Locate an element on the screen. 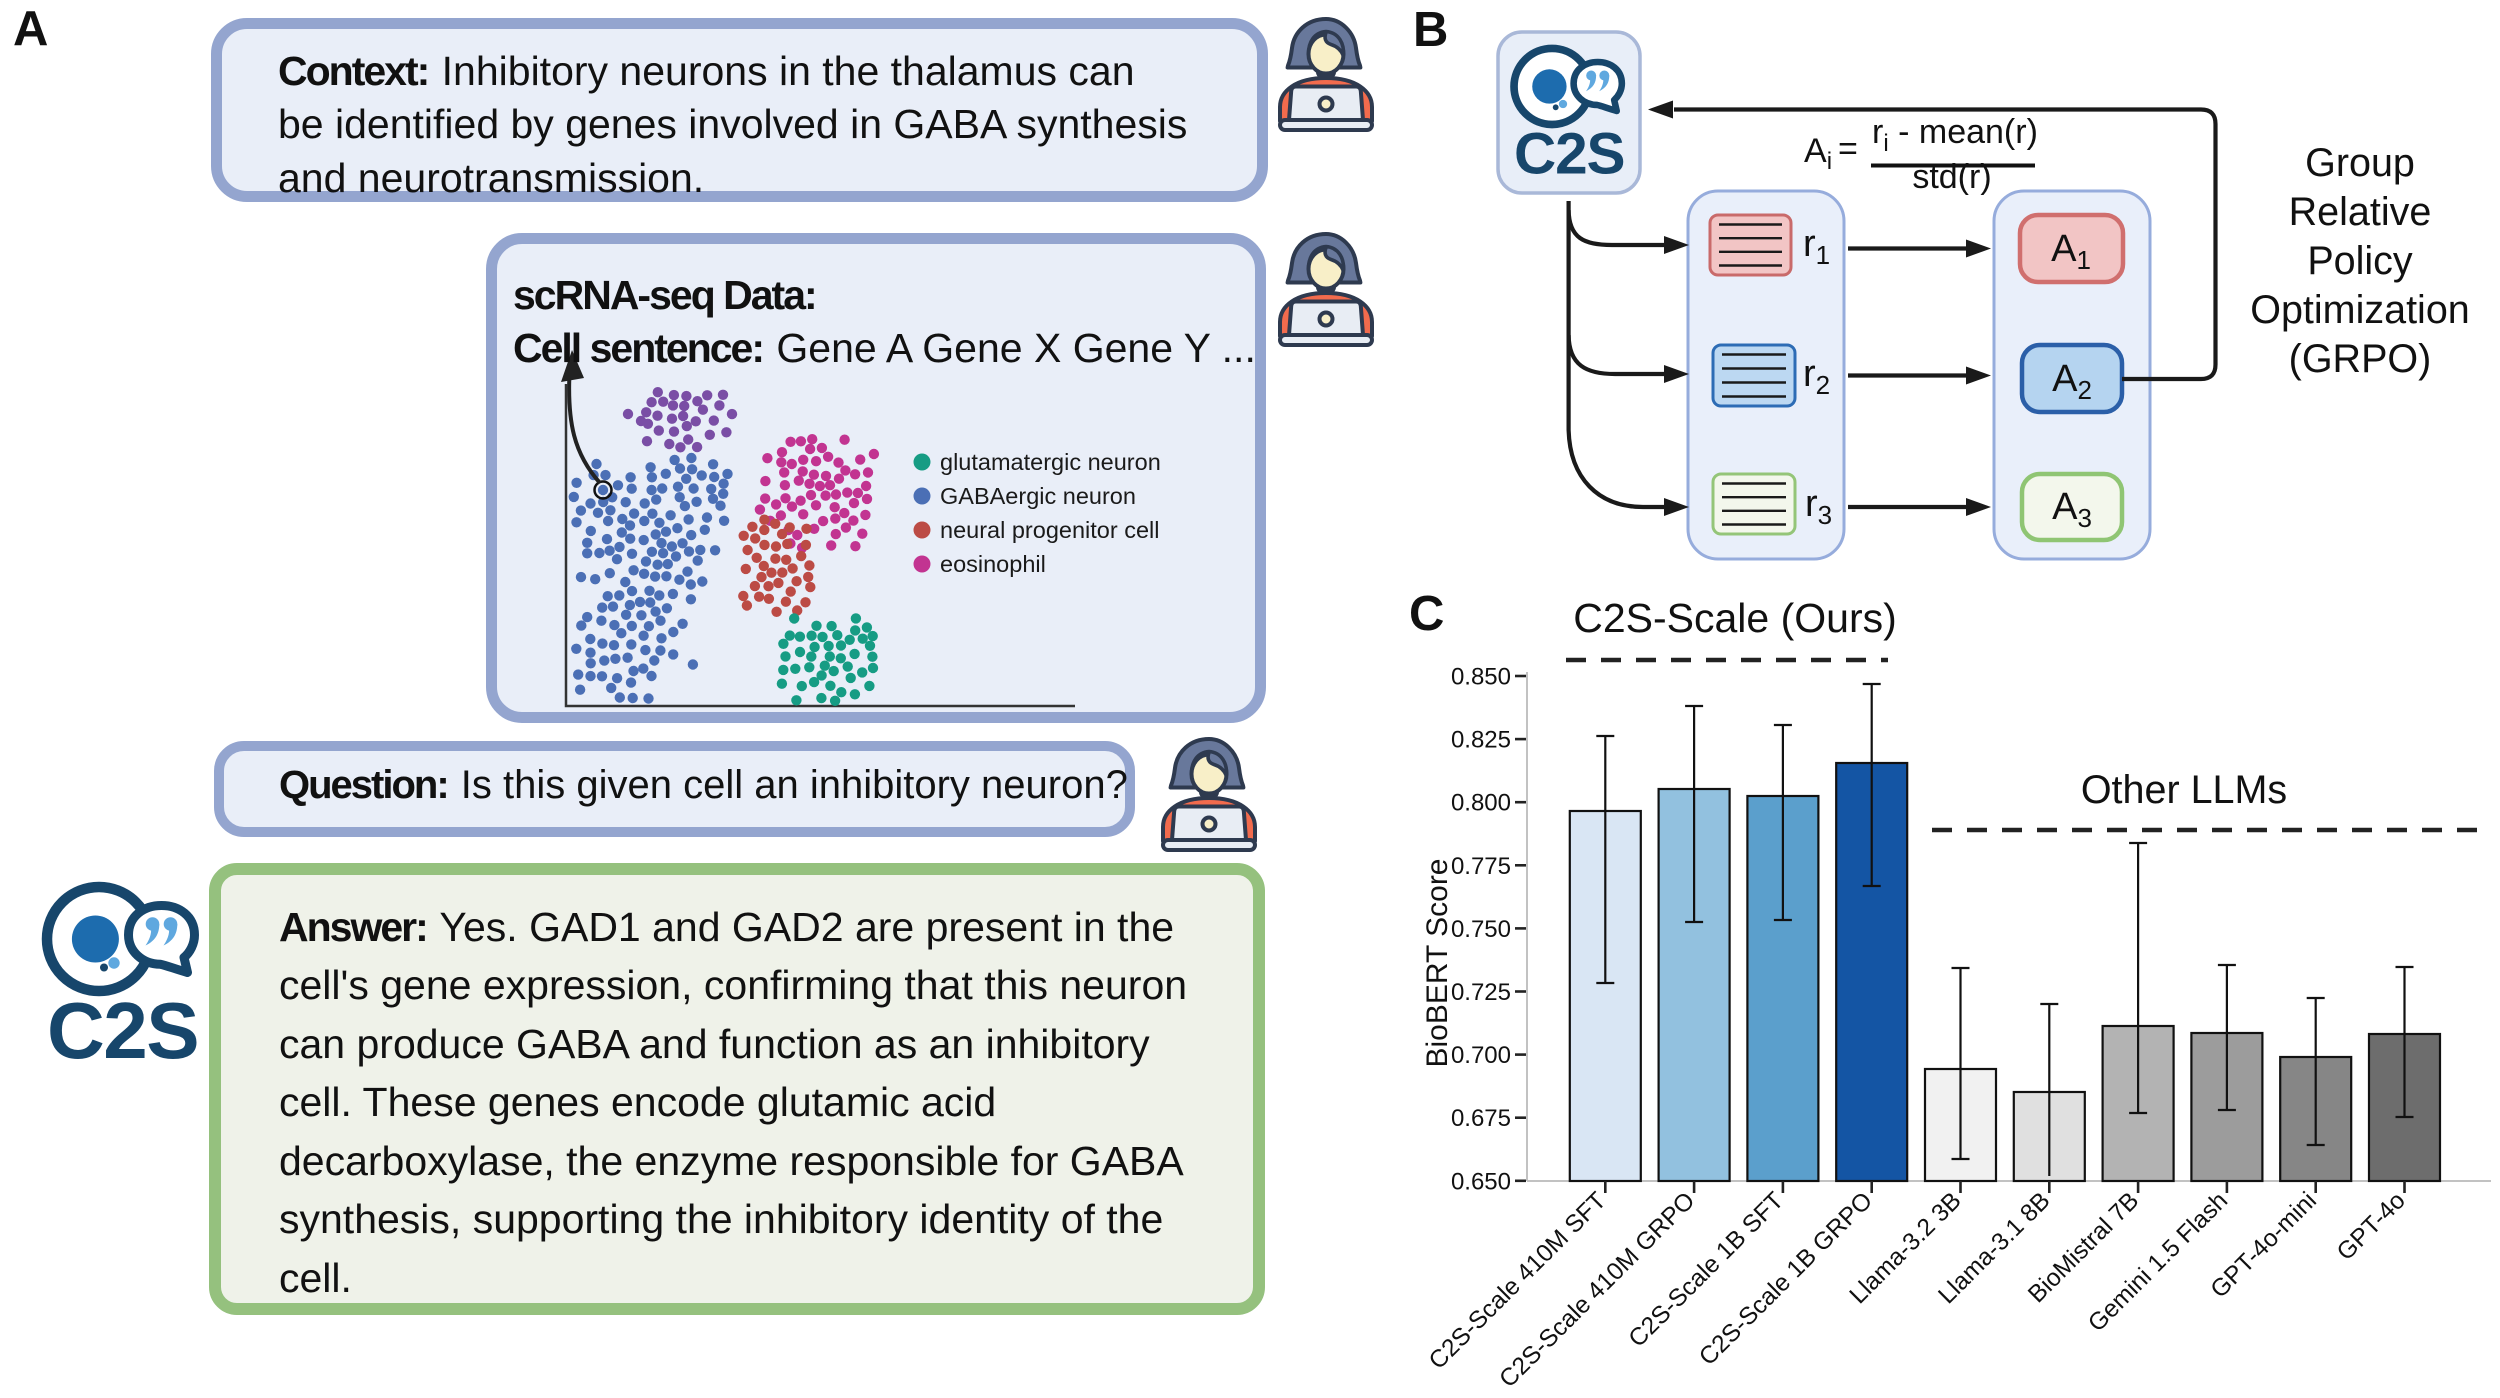  svg-text: C is located at coordinates (1426, 614).